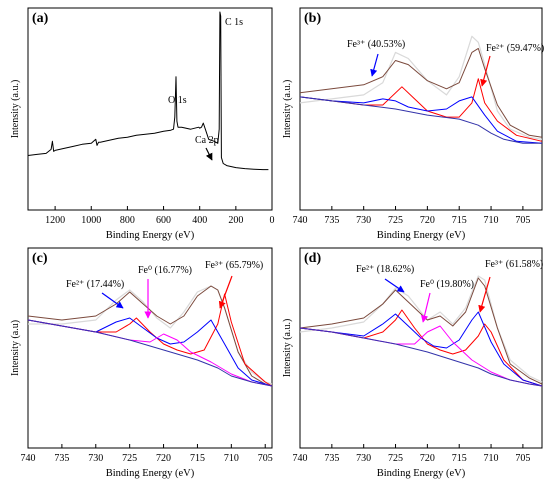  I want to click on peak-annotation: Fe⁰ (16.77%), so click(165, 270).